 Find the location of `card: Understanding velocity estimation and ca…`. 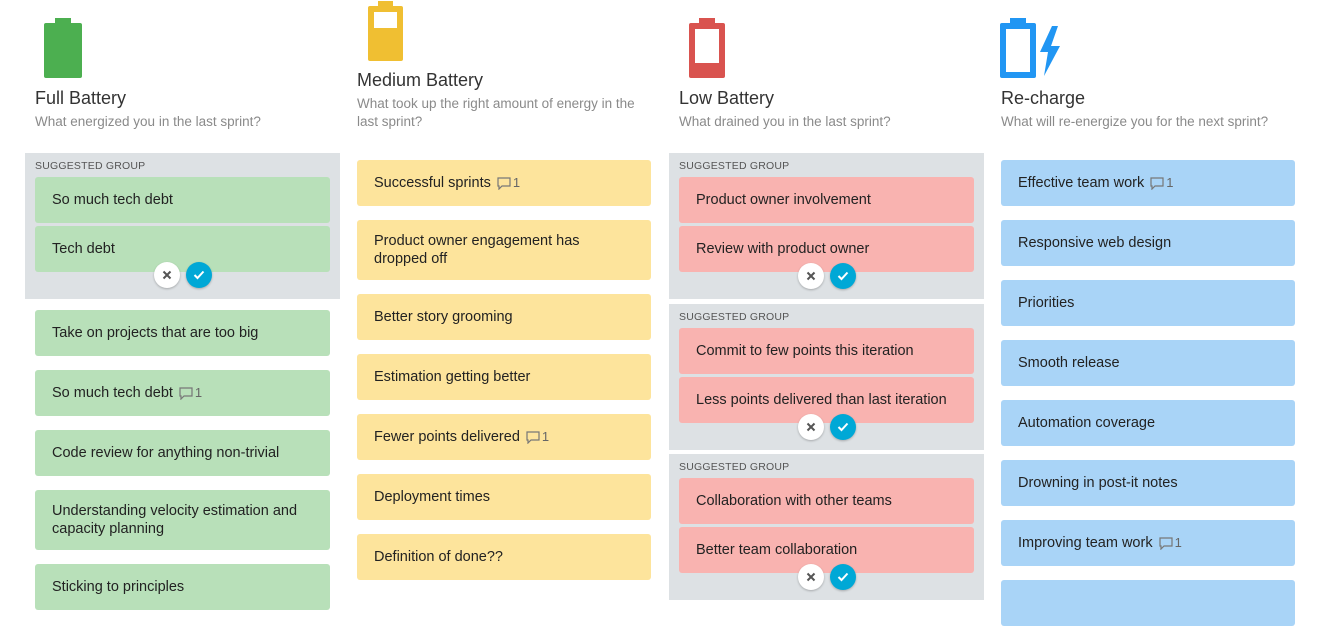

card: Understanding velocity estimation and ca… is located at coordinates (182, 520).